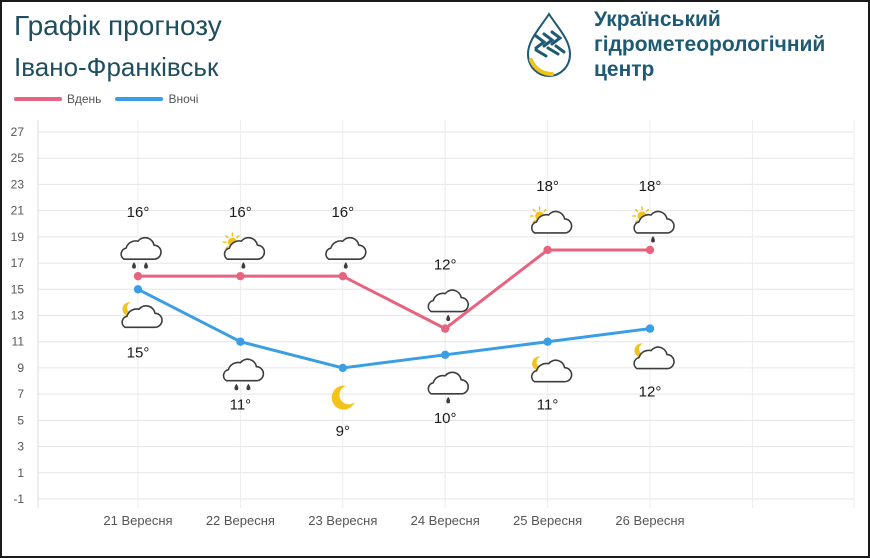 This screenshot has width=870, height=558. I want to click on x-tick-label: 23 Вересня, so click(342, 520).